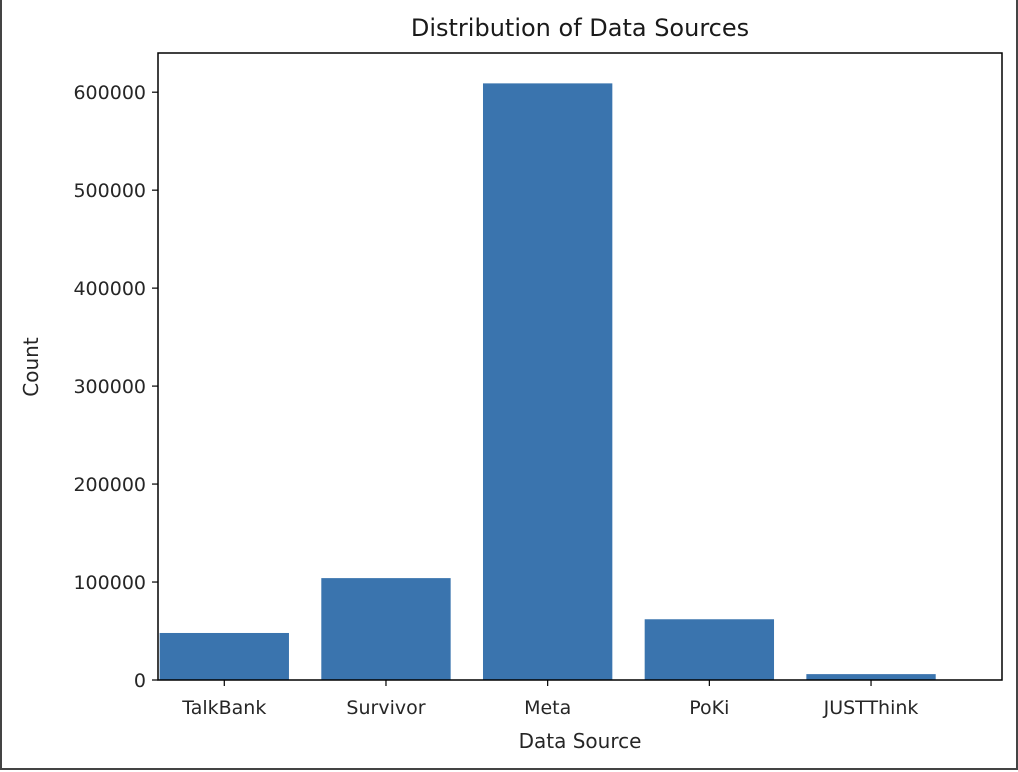  Describe the element at coordinates (109, 191) in the screenshot. I see `y-tick-label: 500000` at that location.